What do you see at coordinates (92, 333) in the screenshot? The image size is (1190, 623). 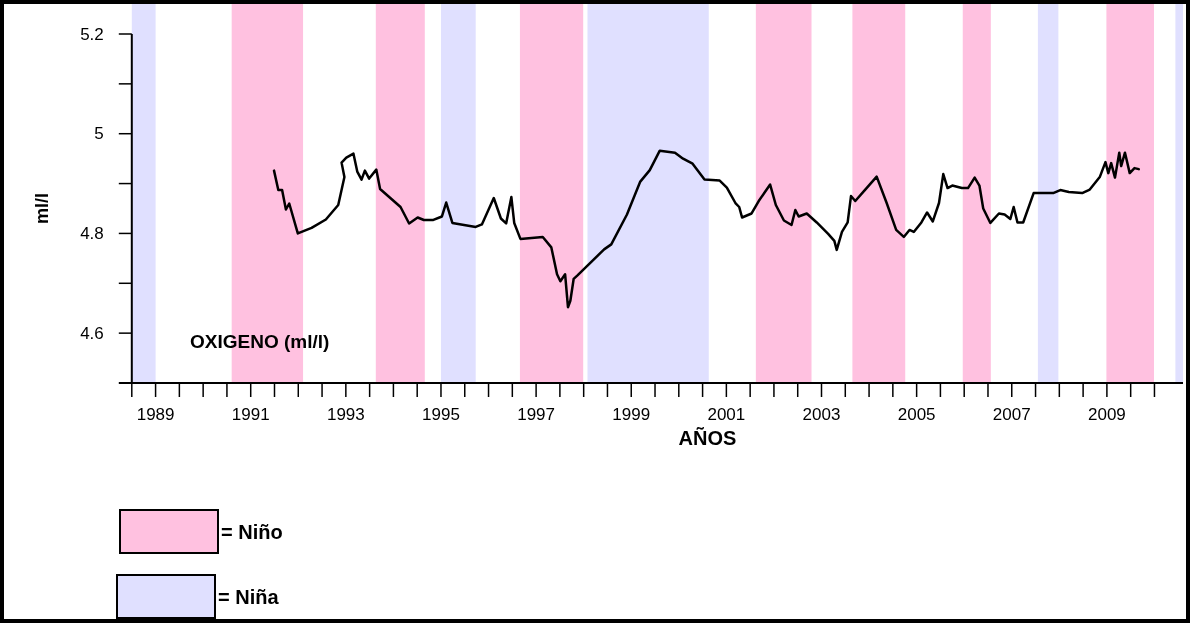 I see `y-tick-label: 4.6` at bounding box center [92, 333].